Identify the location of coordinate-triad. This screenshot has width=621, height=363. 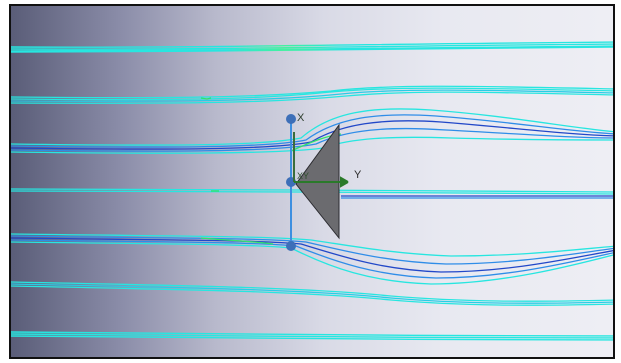
(321, 160).